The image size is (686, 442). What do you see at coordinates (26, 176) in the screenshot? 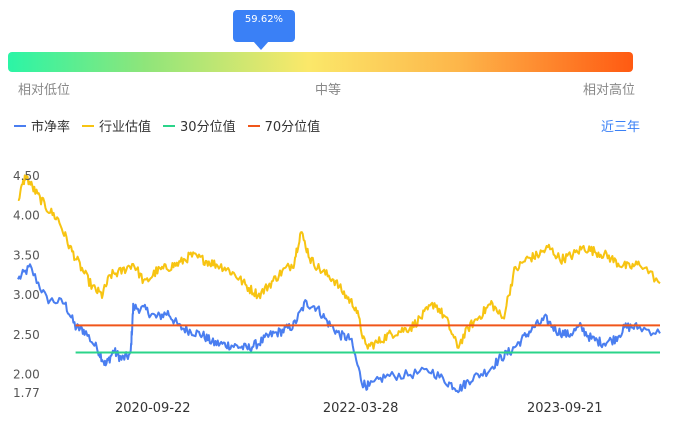
I see `y-tick-label: 4.50` at bounding box center [26, 176].